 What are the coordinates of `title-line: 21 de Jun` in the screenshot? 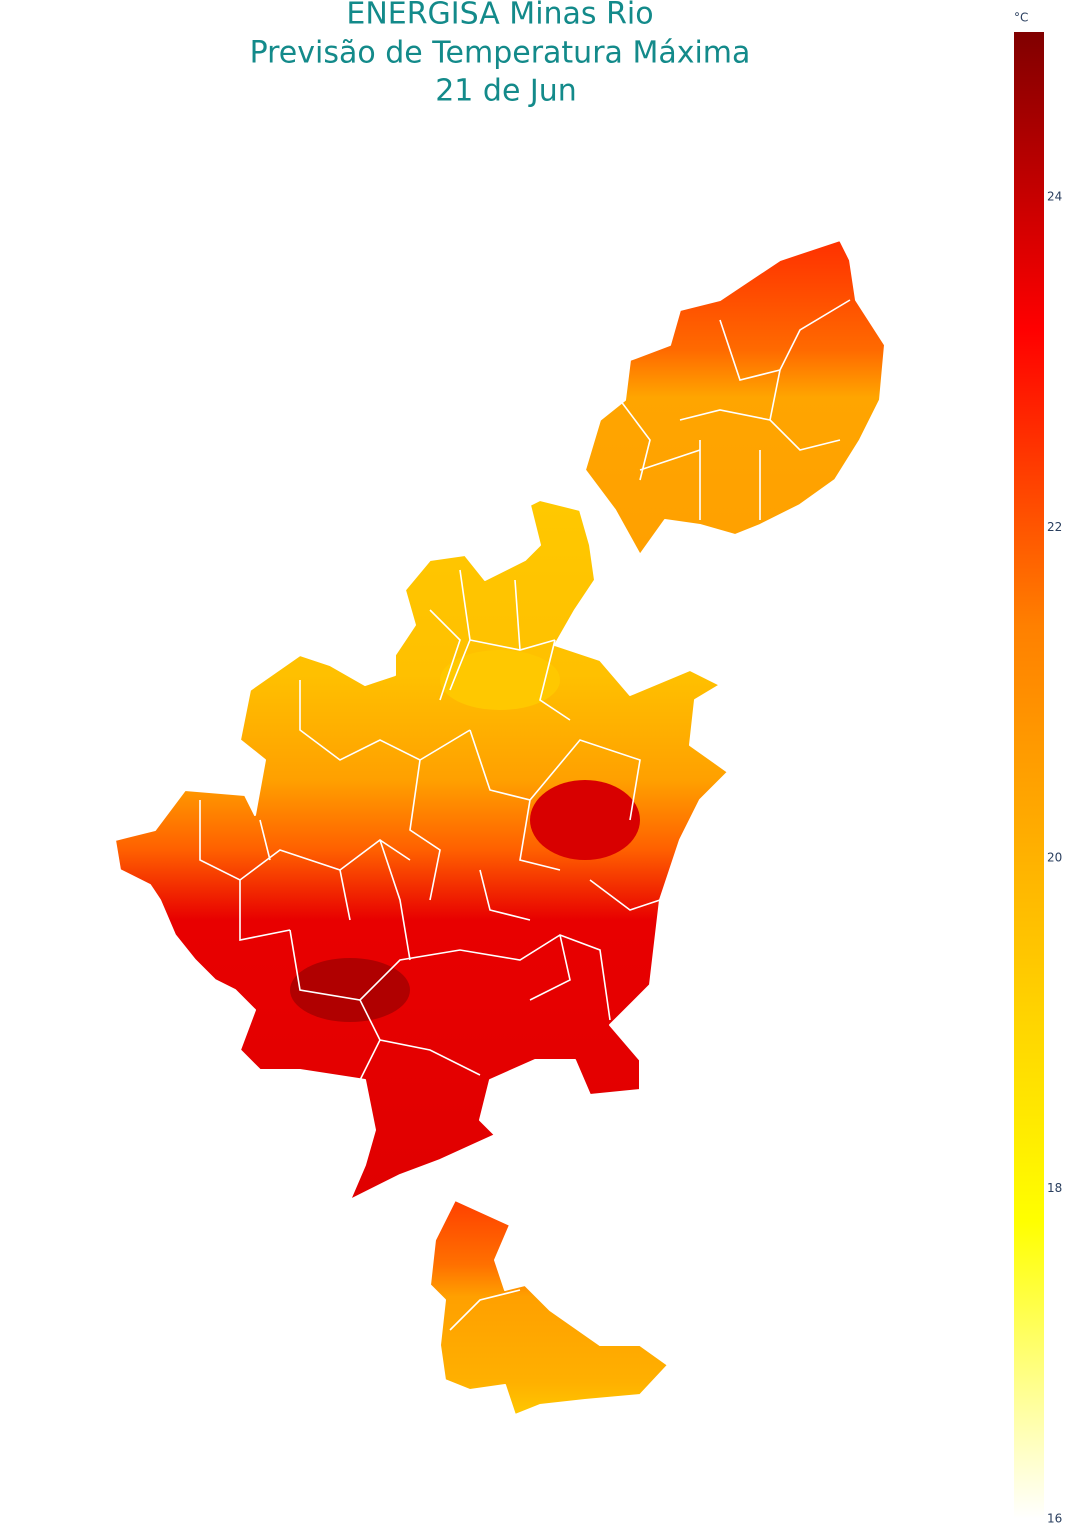 It's located at (506, 91).